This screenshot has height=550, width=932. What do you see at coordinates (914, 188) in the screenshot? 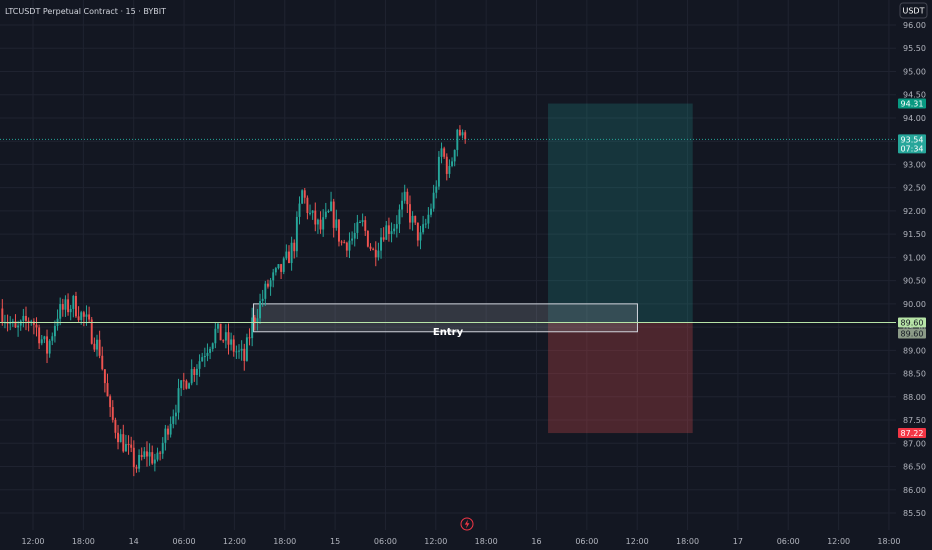
I see `price-tick-label: 92.50` at bounding box center [914, 188].